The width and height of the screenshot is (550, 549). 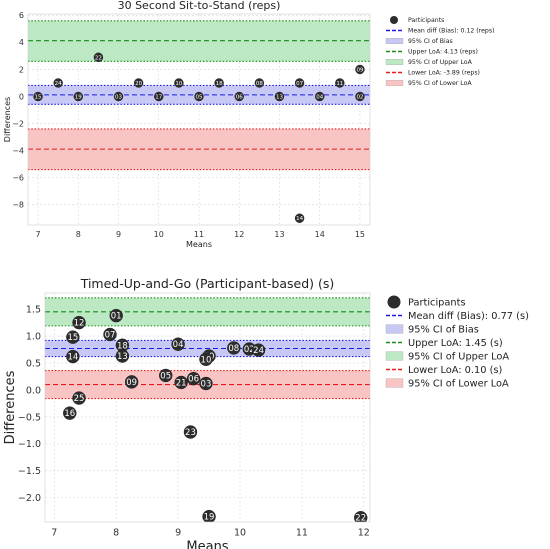 I want to click on y-tick-label: 6, so click(x=21, y=15).